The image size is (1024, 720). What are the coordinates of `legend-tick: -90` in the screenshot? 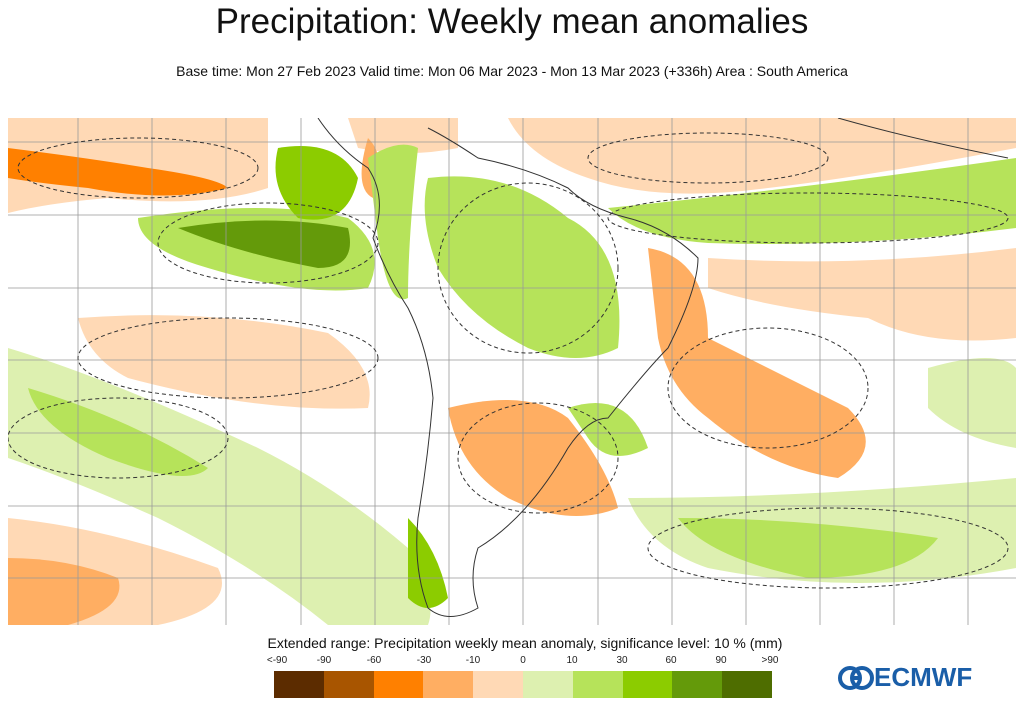 It's located at (324, 660).